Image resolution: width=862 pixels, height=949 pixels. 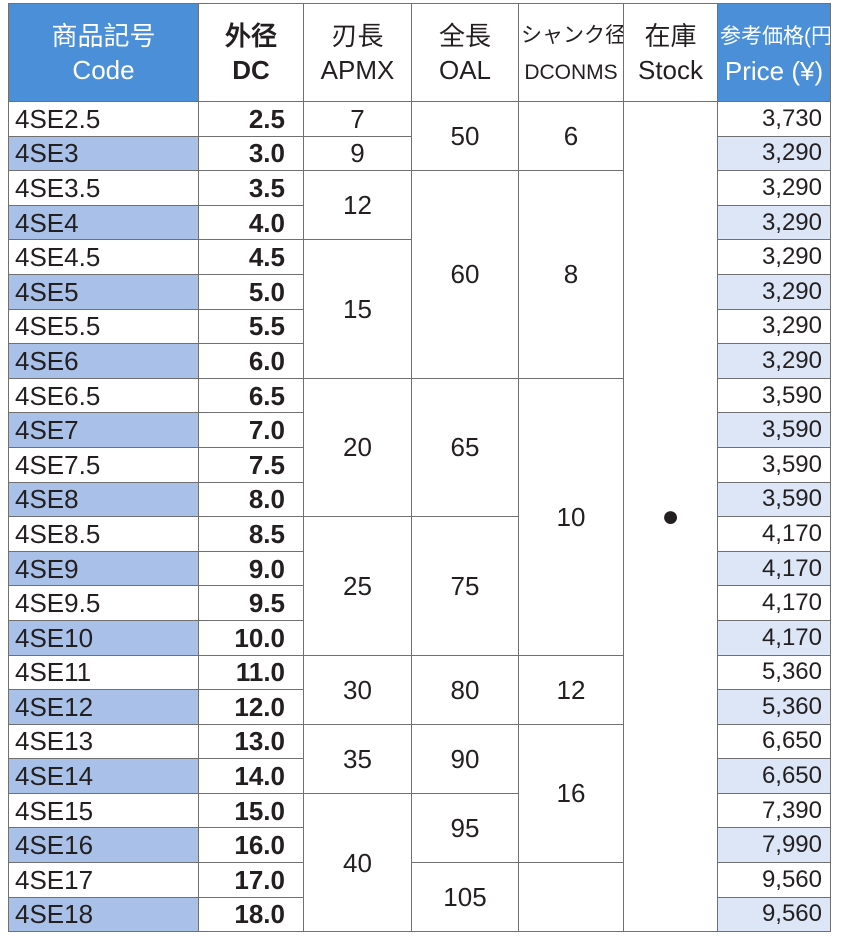 I want to click on table-row: 4SE13 13.0 35 90 16 6,650, so click(x=419, y=793).